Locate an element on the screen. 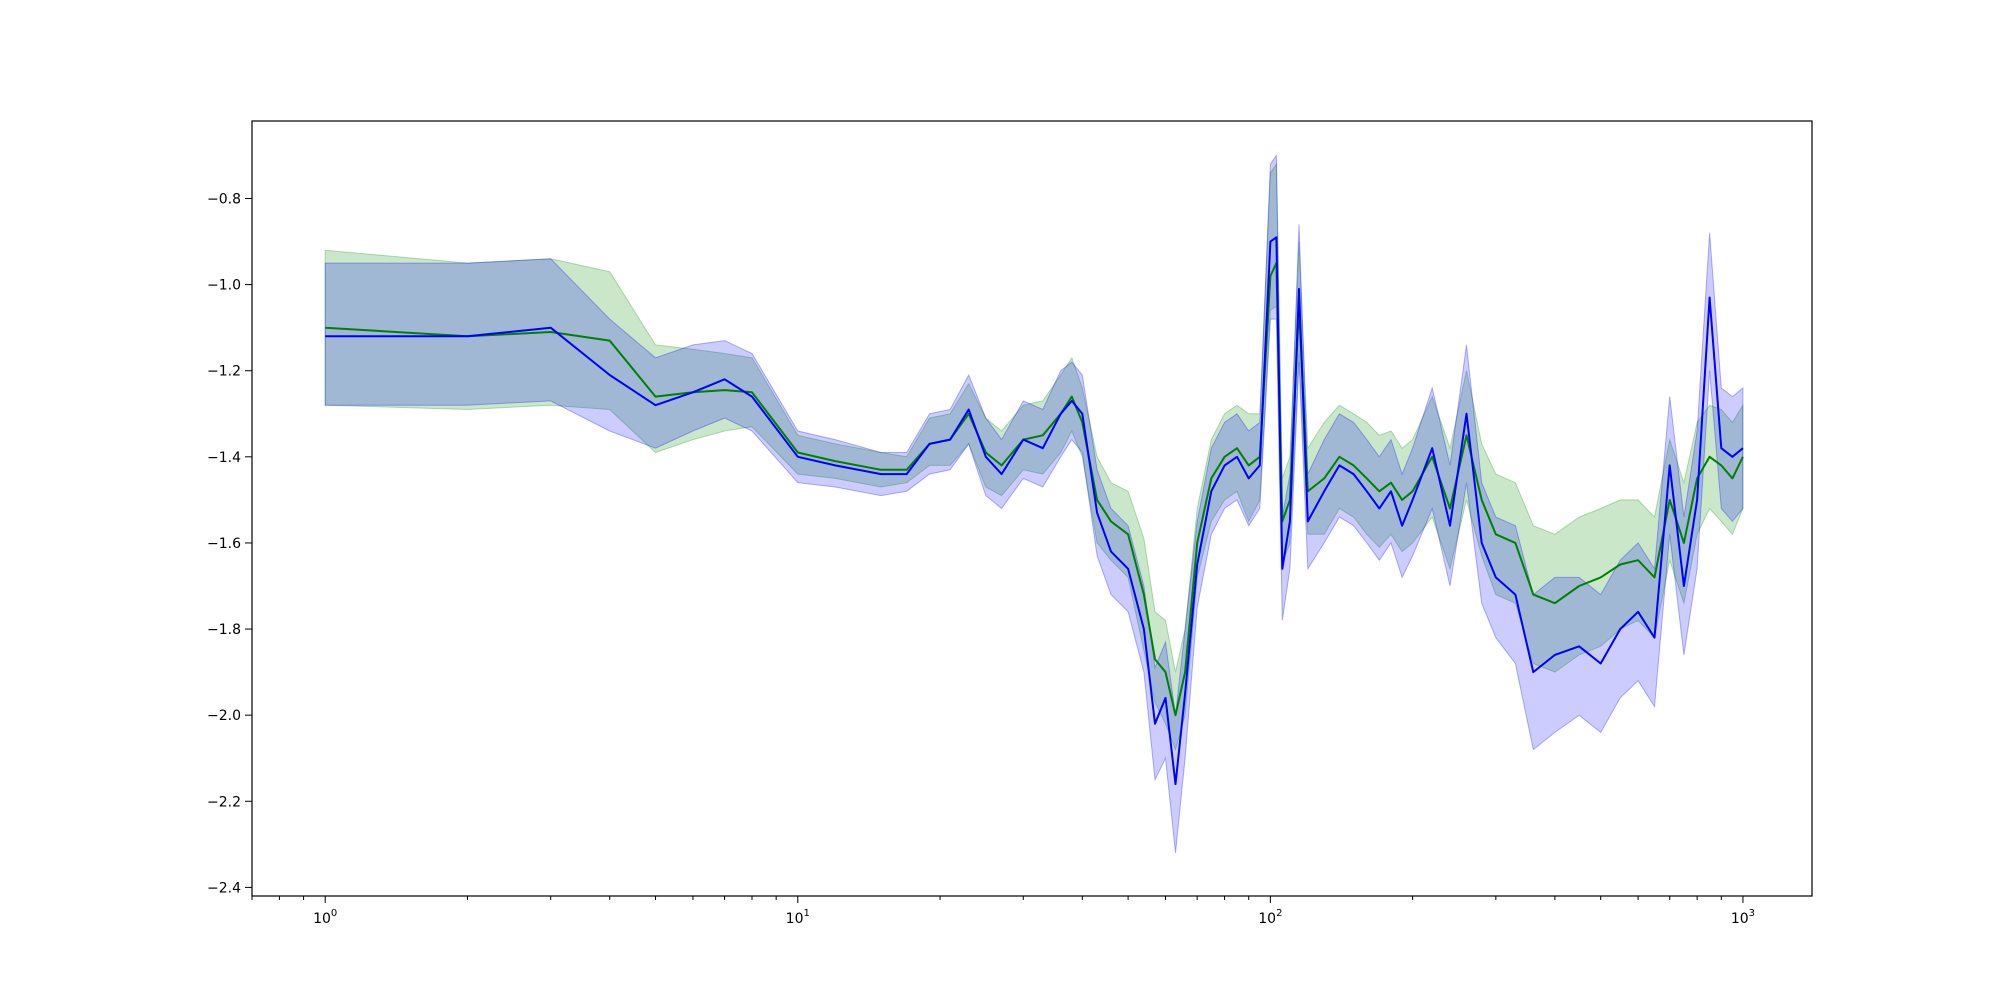 The image size is (2000, 1000). y-tick-label: −2.2 is located at coordinates (224, 802).